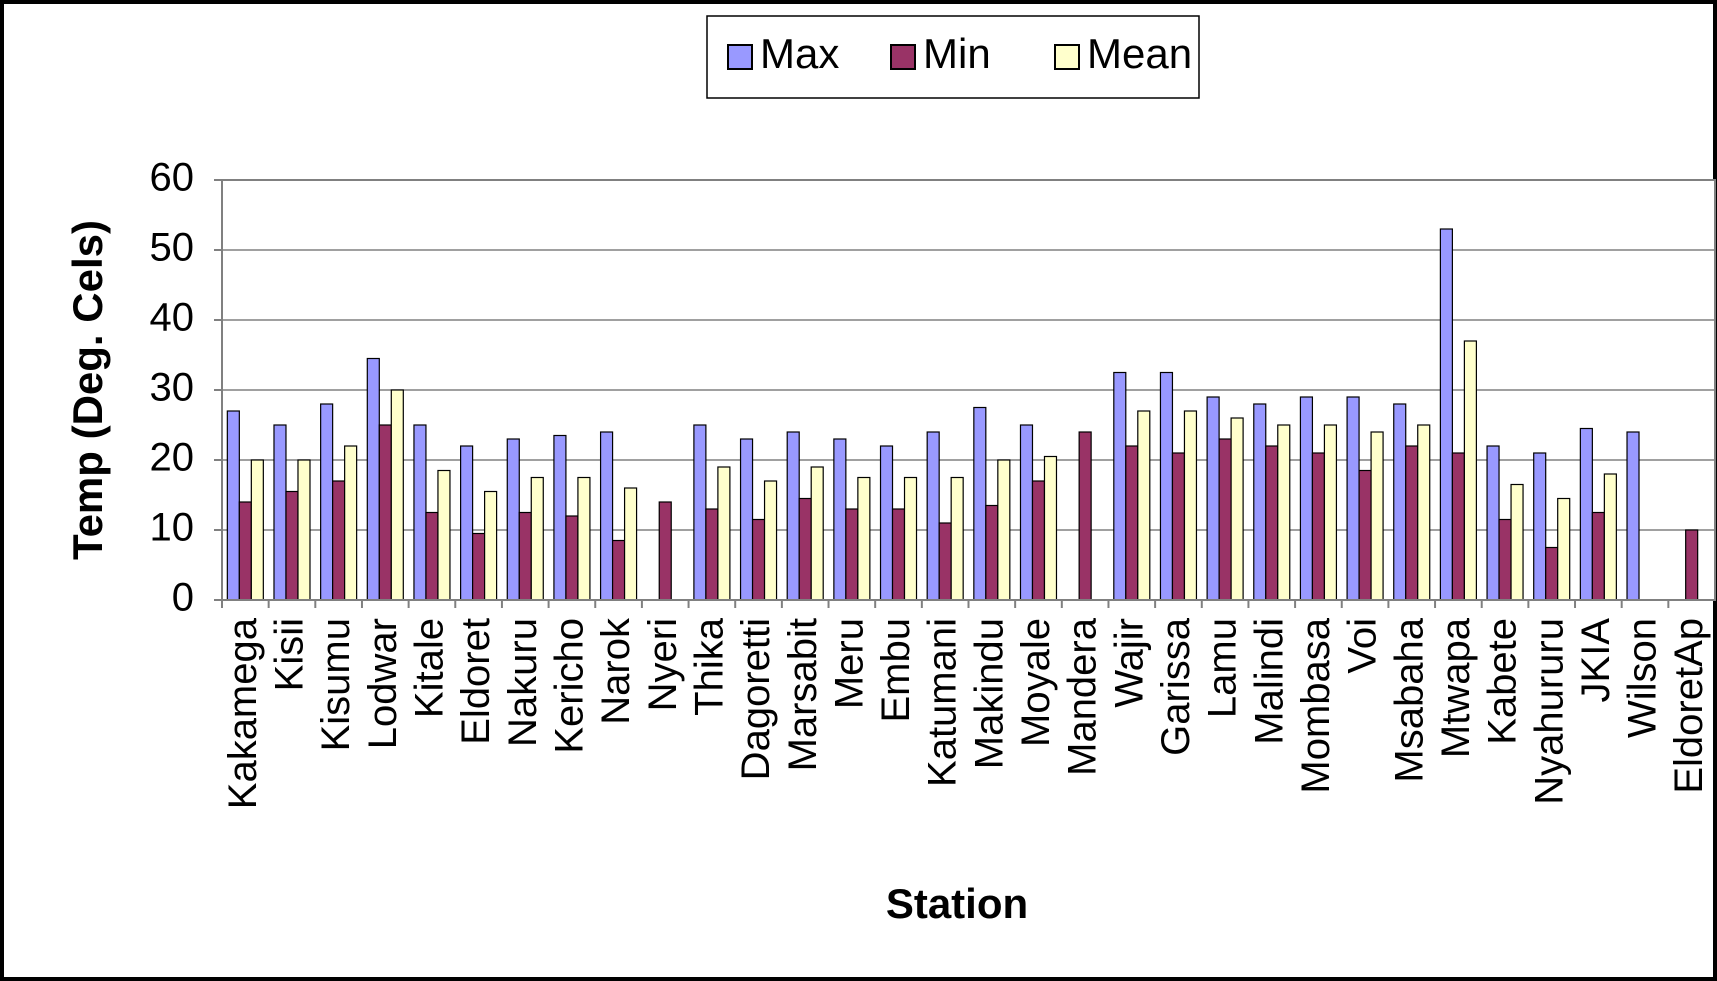 The width and height of the screenshot is (1717, 981). Describe the element at coordinates (1596, 660) in the screenshot. I see `x-tick-label: JKIA` at that location.